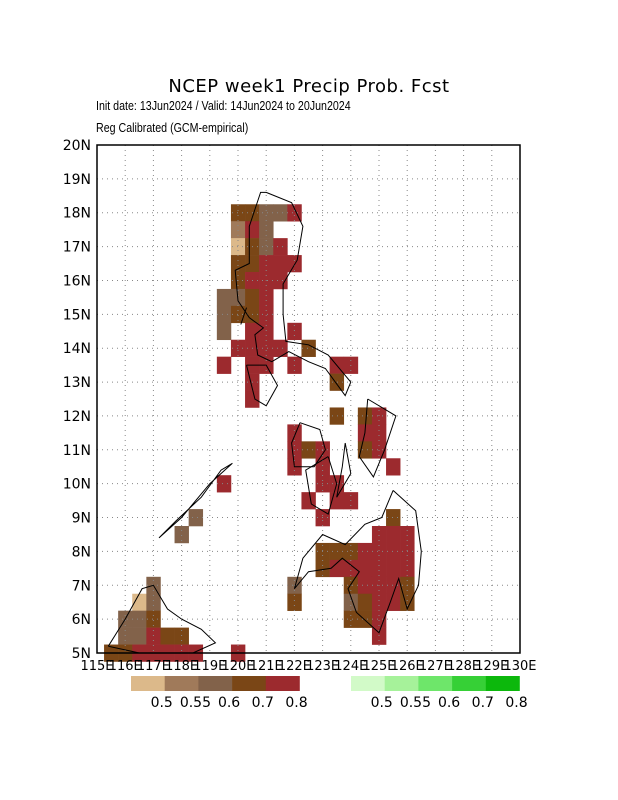 The image size is (618, 800). Describe the element at coordinates (77, 180) in the screenshot. I see `lat-label: 19N` at that location.